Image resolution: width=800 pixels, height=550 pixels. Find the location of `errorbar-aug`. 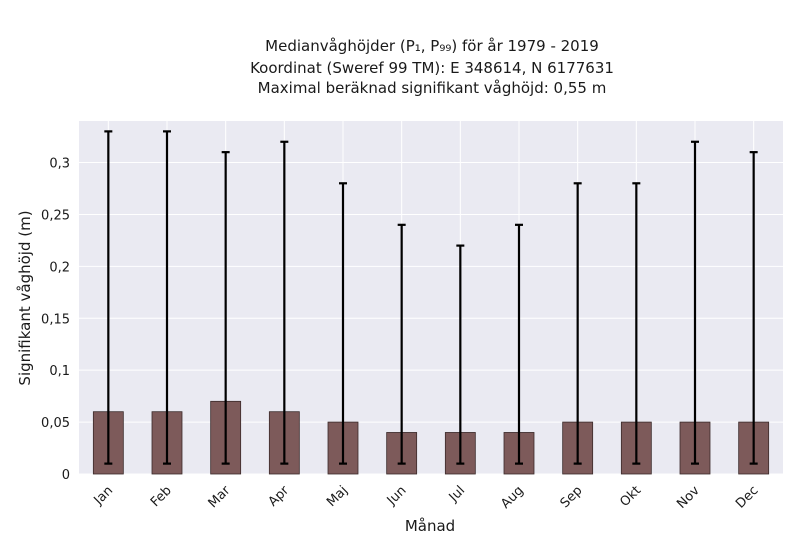

errorbar-aug is located at coordinates (519, 344).